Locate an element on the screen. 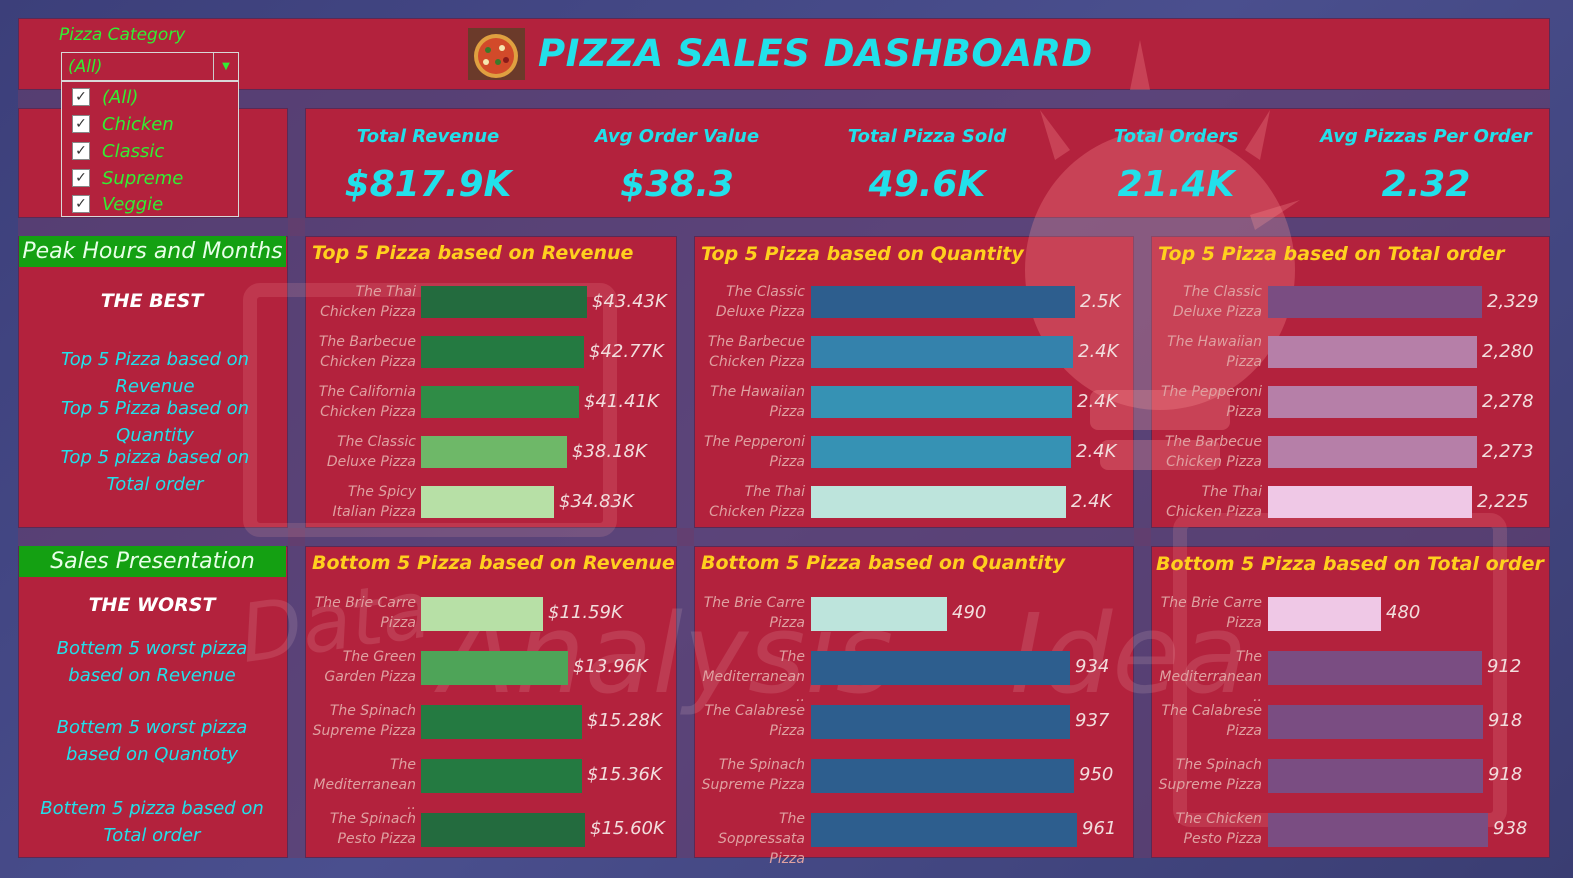 The image size is (1573, 878). the-best-label: THE BEST is located at coordinates (152, 301).